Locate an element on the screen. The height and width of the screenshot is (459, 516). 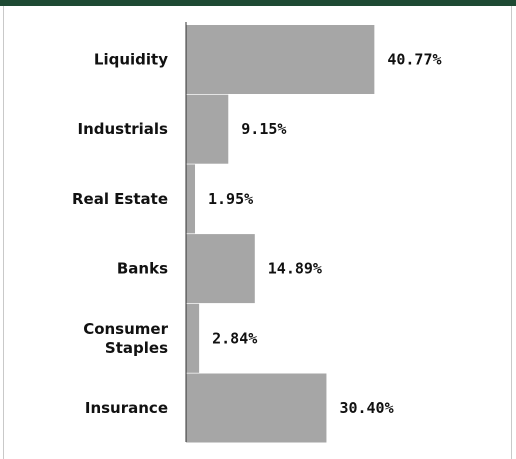
category-label-5: Insurance is located at coordinates (126, 408).